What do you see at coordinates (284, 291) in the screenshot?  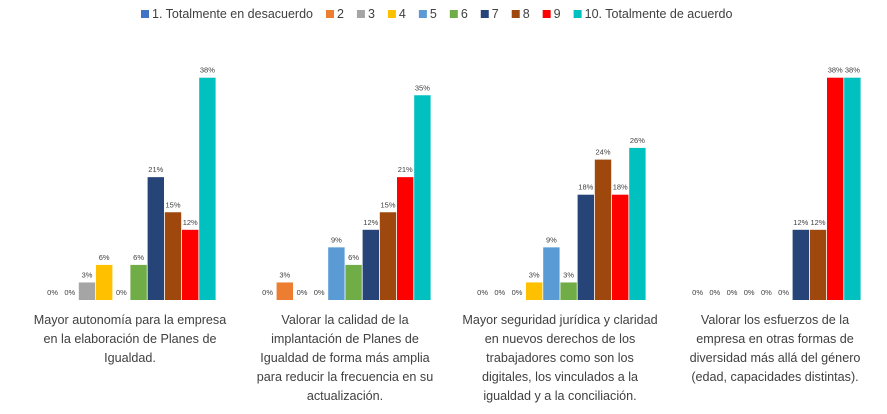 I see `bar-cat2-s2` at bounding box center [284, 291].